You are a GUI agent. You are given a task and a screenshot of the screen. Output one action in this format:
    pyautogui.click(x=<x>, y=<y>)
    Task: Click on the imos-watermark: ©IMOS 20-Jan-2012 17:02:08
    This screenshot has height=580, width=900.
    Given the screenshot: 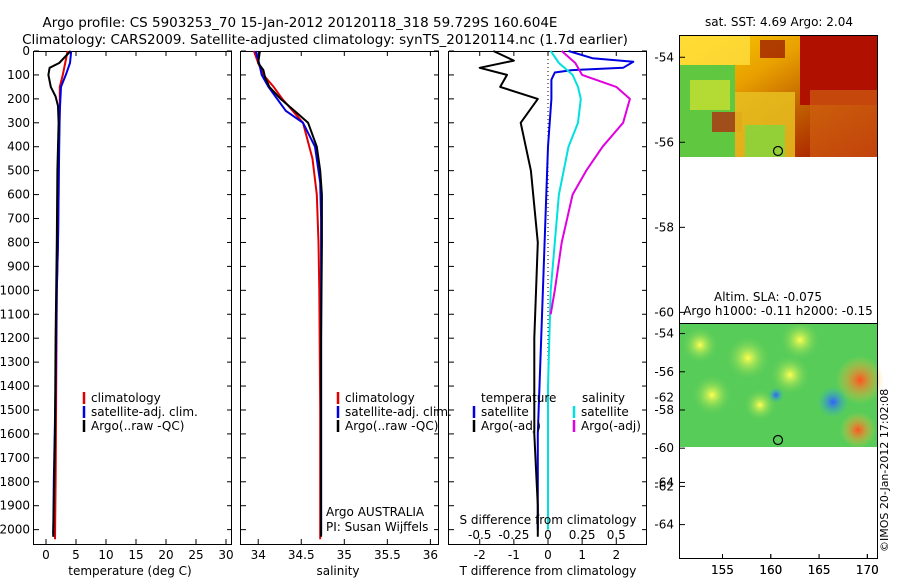 What is the action you would take?
    pyautogui.click(x=884, y=470)
    